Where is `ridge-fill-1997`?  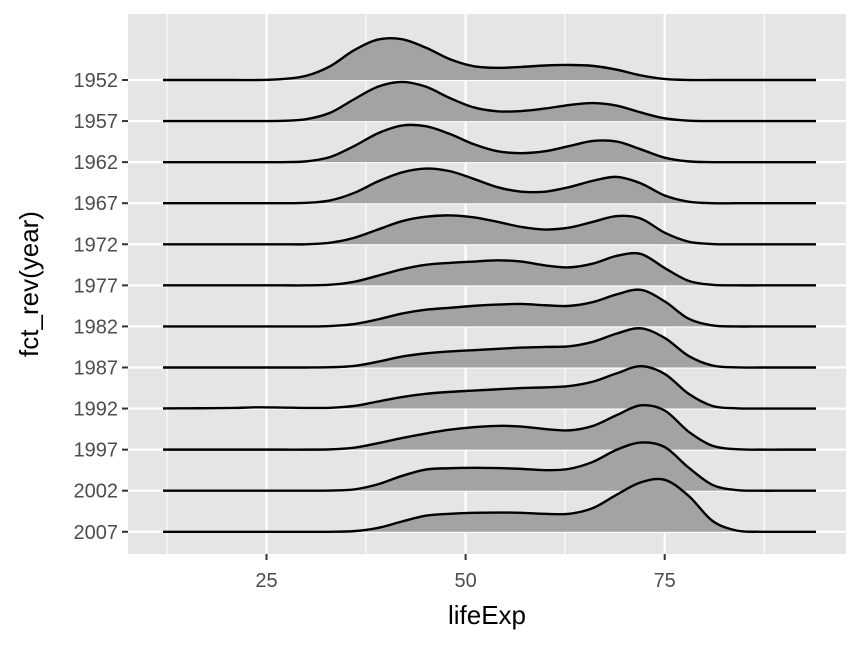 ridge-fill-1997 is located at coordinates (489, 427).